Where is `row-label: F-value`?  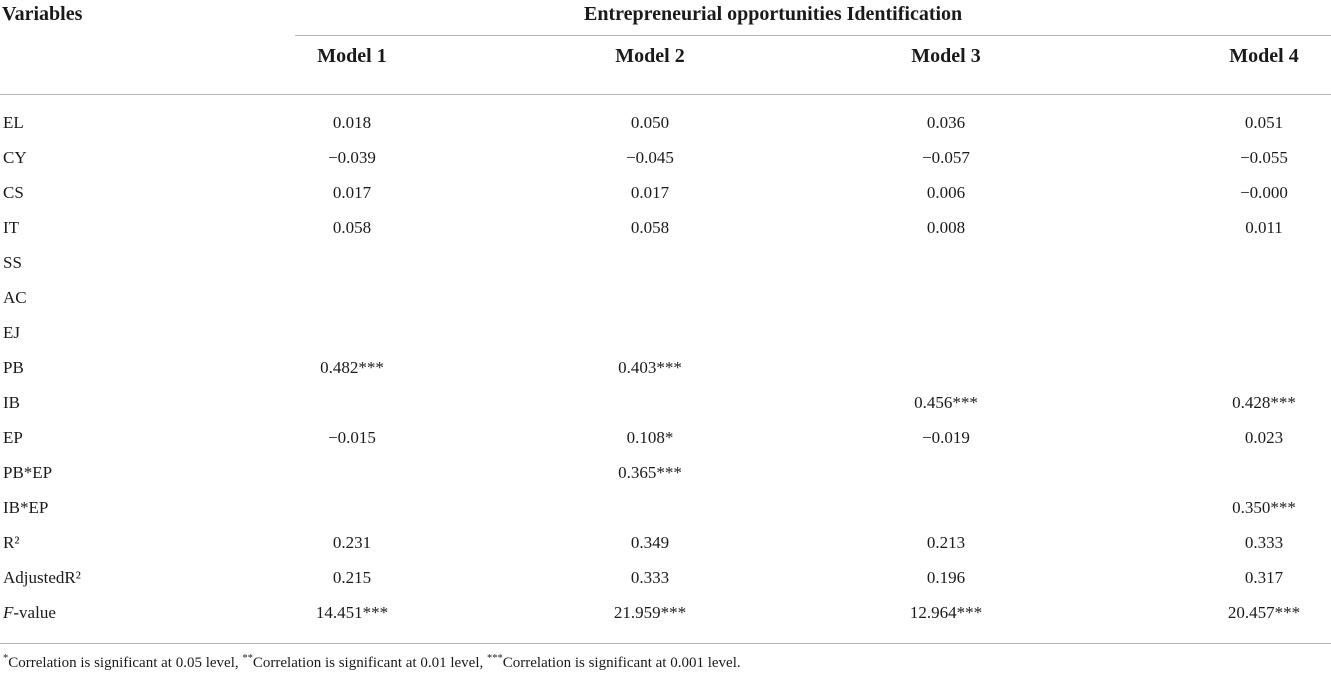
row-label: F-value is located at coordinates (29, 612).